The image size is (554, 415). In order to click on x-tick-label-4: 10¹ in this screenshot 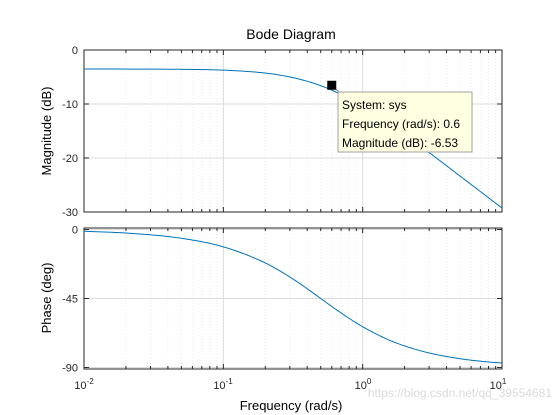, I will do `click(498, 384)`.